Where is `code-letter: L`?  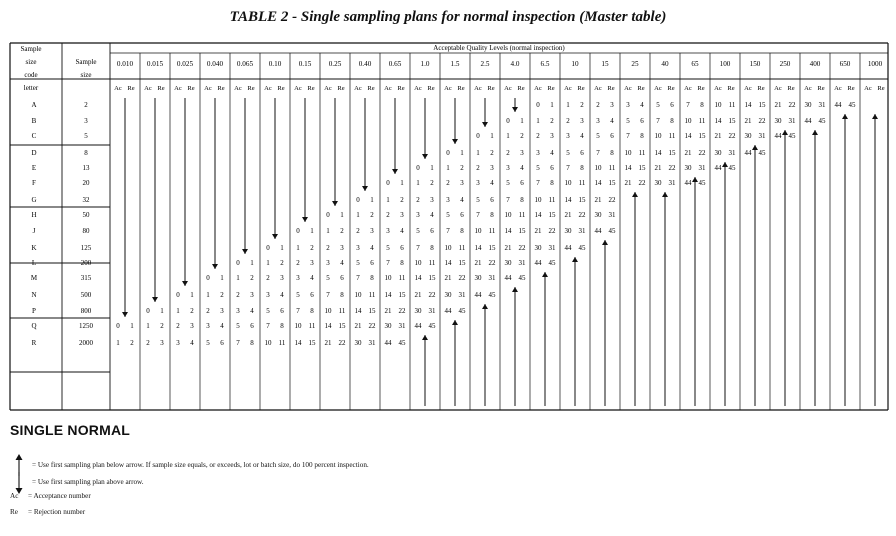 code-letter: L is located at coordinates (34, 263).